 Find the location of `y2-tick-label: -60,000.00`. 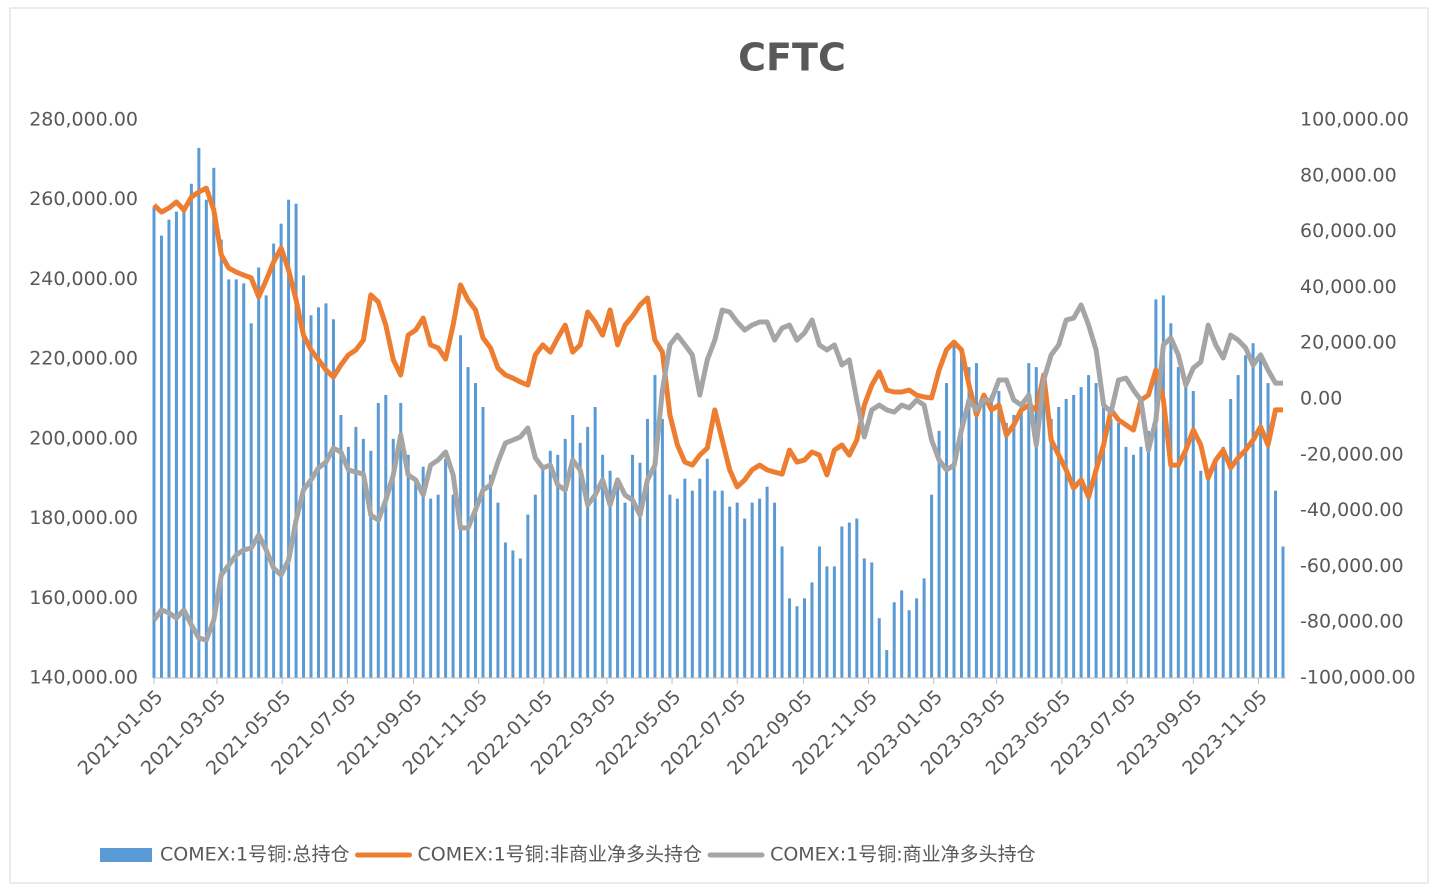

y2-tick-label: -60,000.00 is located at coordinates (1352, 566).